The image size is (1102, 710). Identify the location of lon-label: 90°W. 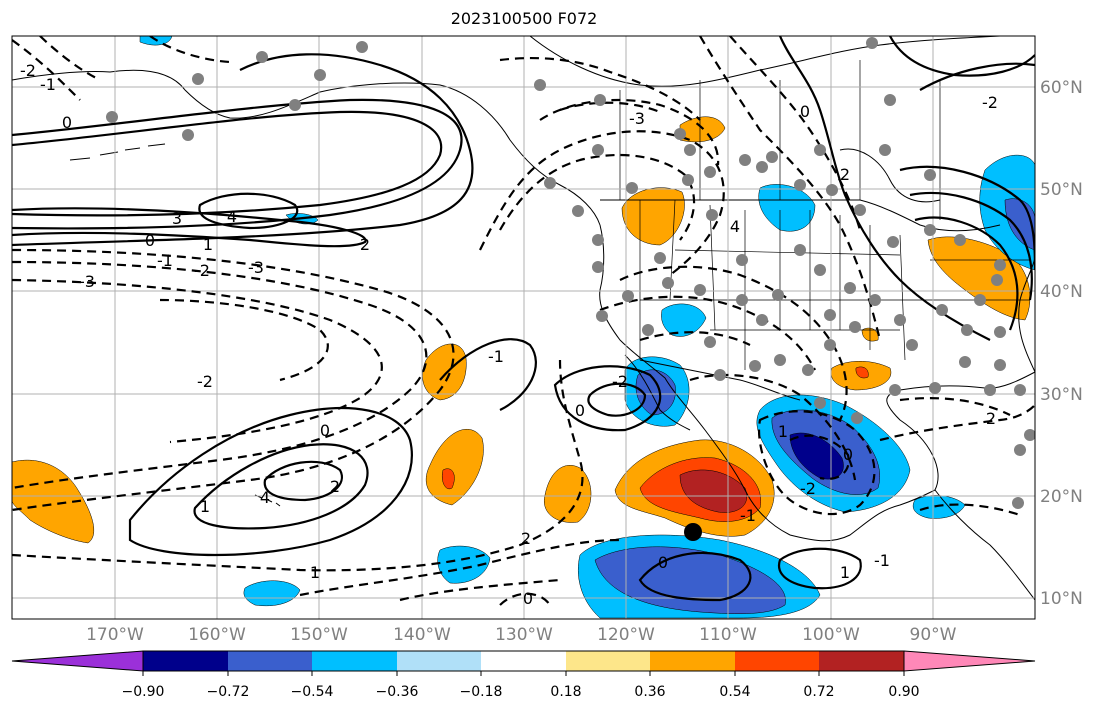
(933, 635).